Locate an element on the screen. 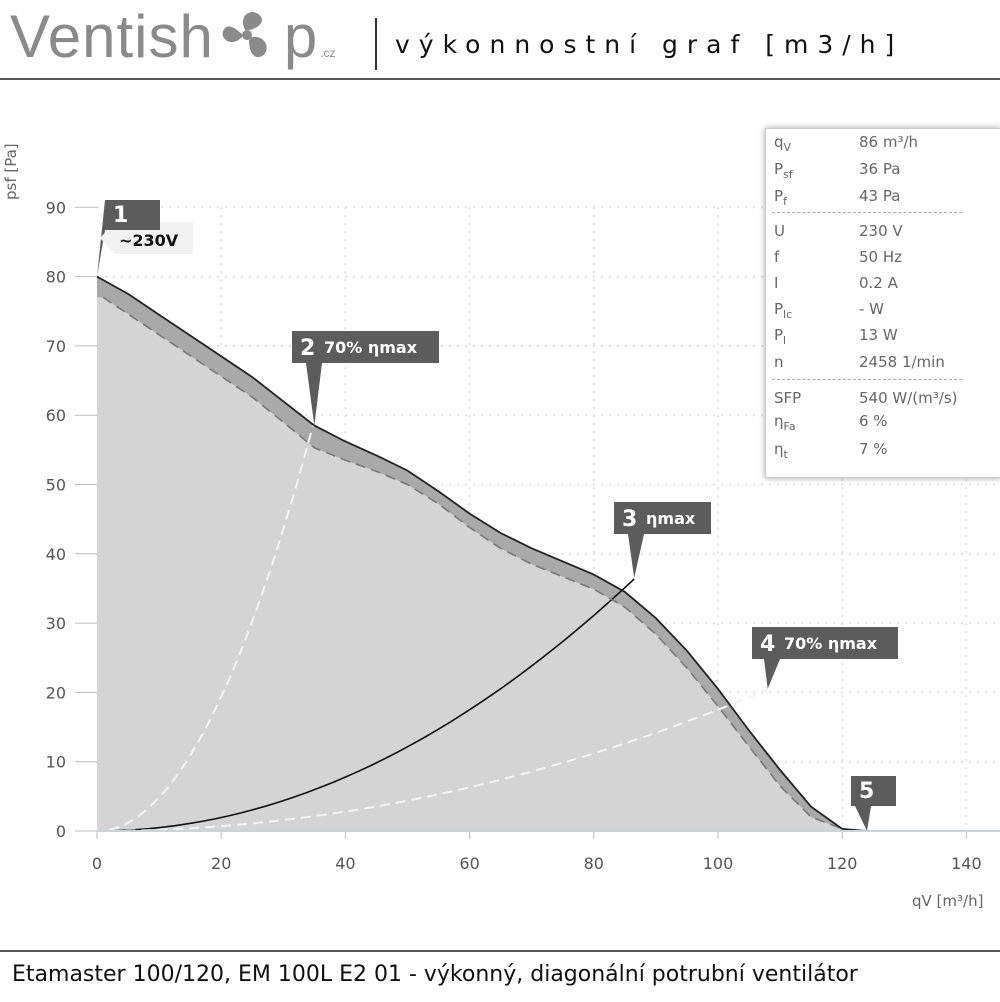  spec-key: Pl is located at coordinates (780, 336).